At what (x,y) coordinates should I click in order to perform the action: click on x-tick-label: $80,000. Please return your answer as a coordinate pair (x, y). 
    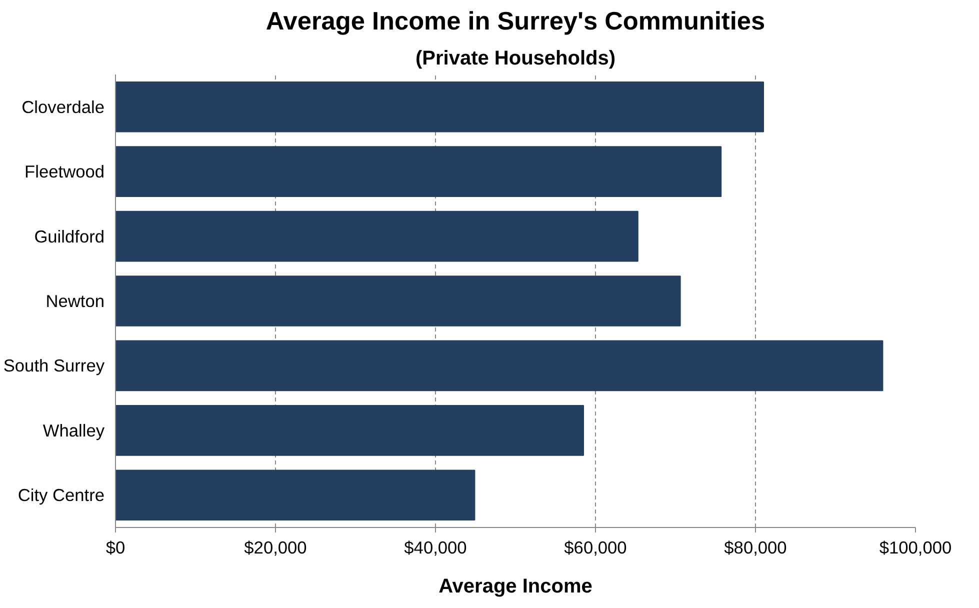
    Looking at the image, I should click on (755, 548).